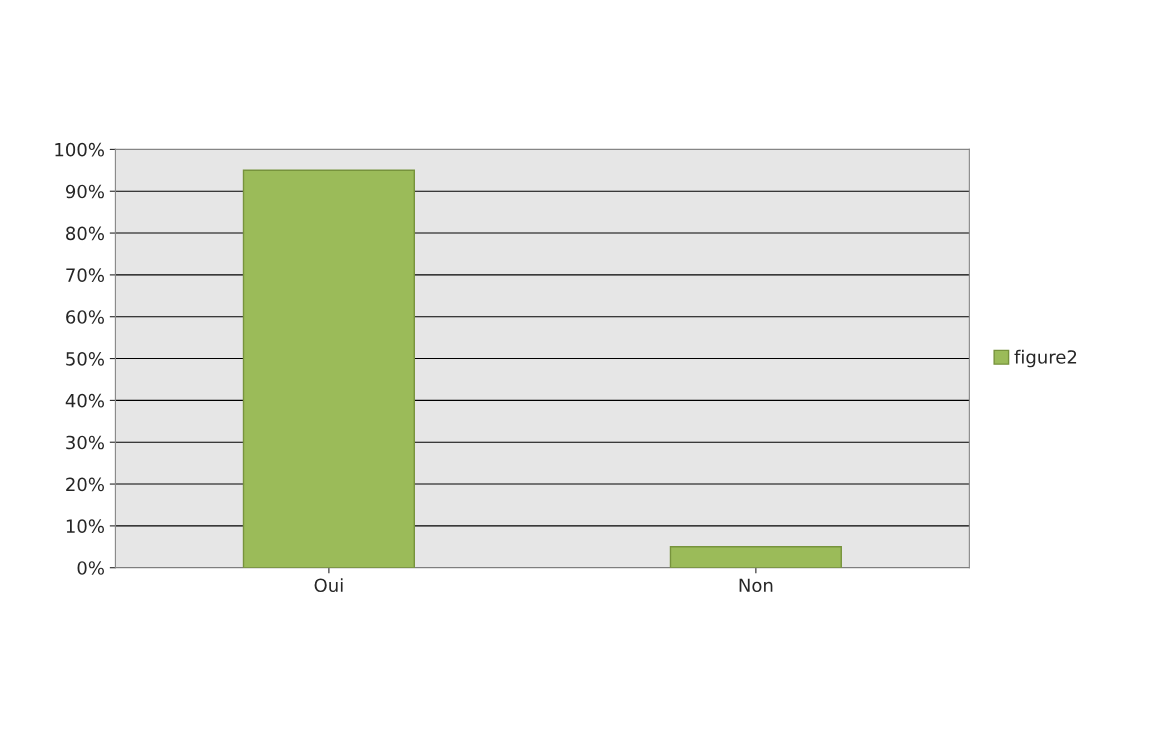 The image size is (1154, 747). I want to click on y-tick-label: 100%, so click(79, 149).